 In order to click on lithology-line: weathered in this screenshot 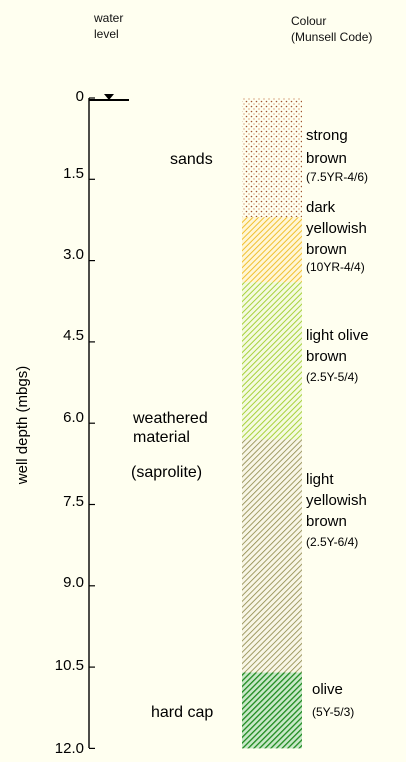, I will do `click(170, 418)`.